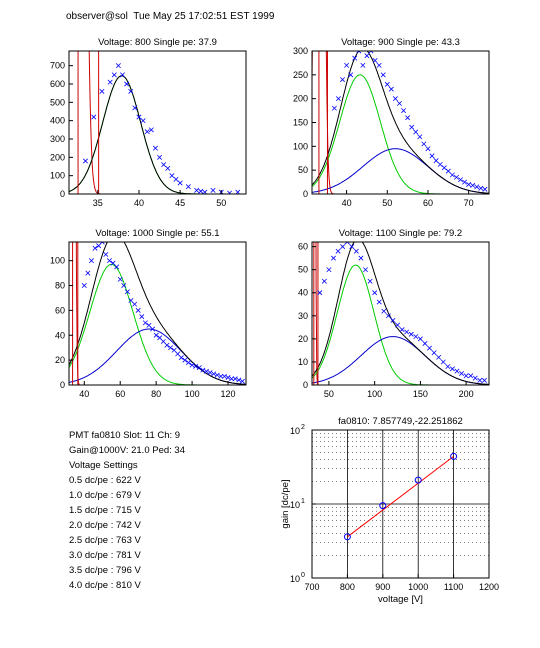 Image resolution: width=540 pixels, height=648 pixels. I want to click on x-tick-label: 35, so click(98, 203).